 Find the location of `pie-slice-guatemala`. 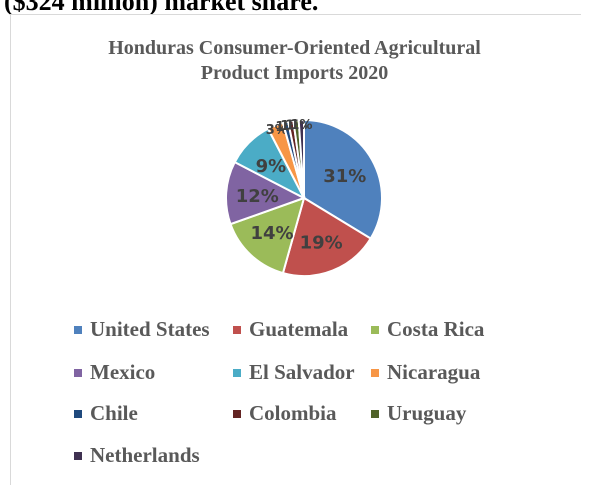

pie-slice-guatemala is located at coordinates (327, 236).